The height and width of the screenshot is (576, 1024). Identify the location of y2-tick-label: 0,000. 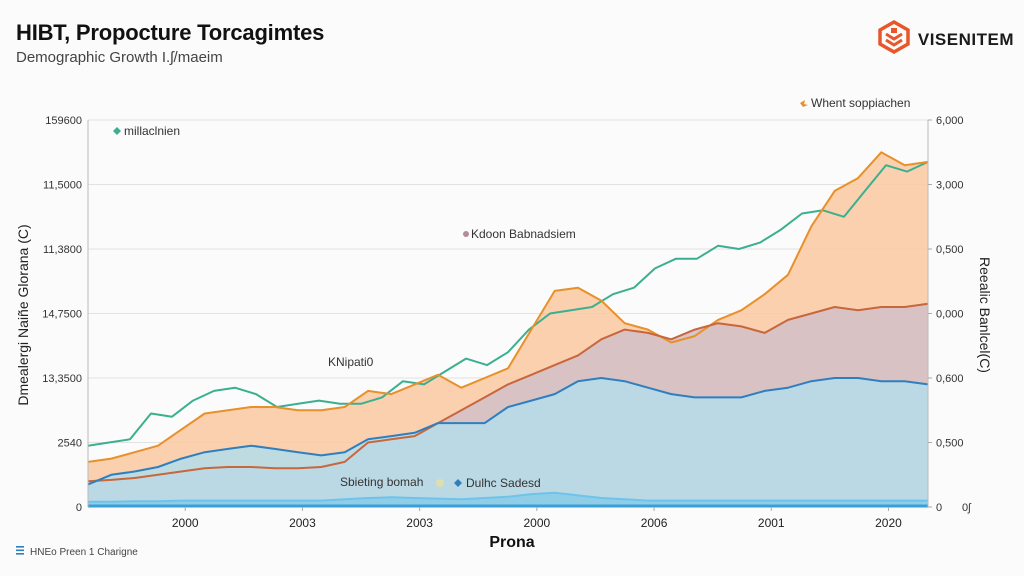
(950, 315).